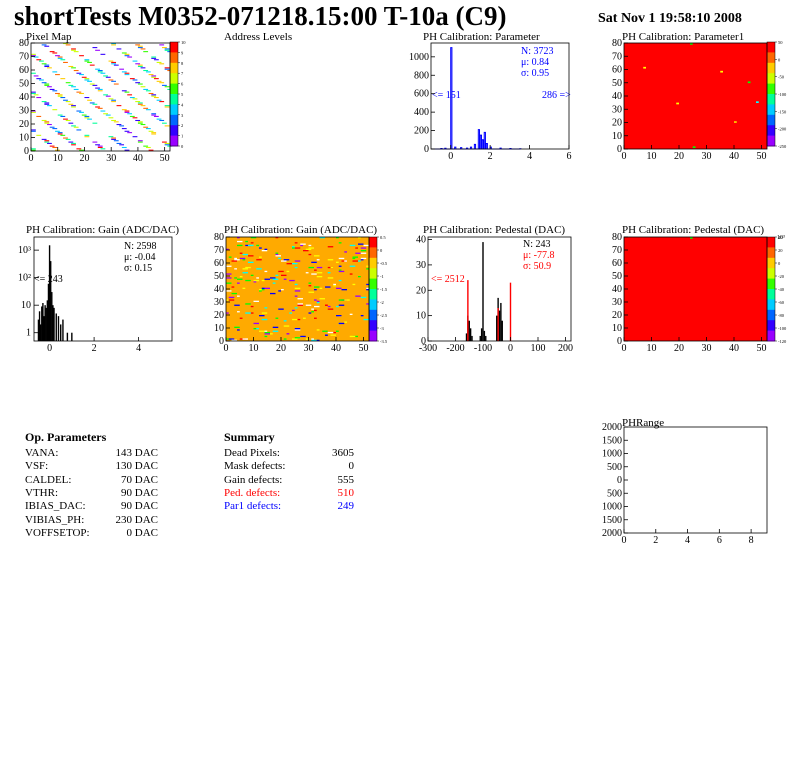 This screenshot has width=796, height=772. Describe the element at coordinates (57, 532) in the screenshot. I see `op-param-name: VOFFSETOP:` at that location.